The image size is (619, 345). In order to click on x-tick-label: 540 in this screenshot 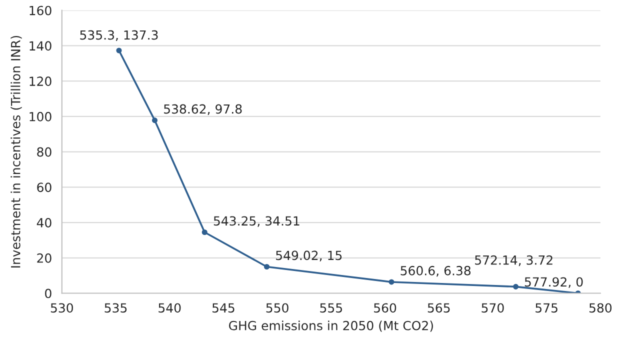, I will do `click(169, 308)`.